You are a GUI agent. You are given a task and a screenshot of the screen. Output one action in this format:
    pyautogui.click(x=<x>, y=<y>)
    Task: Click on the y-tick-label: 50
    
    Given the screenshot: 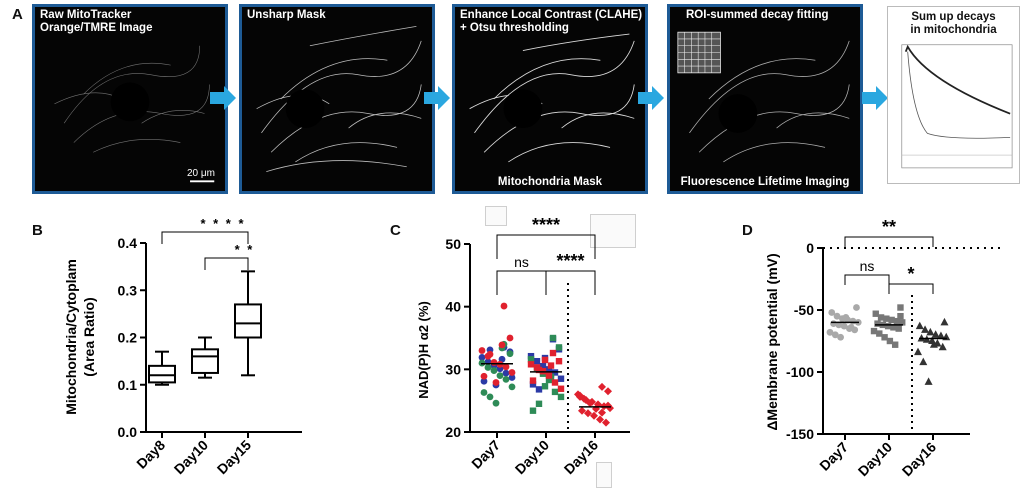 What is the action you would take?
    pyautogui.click(x=453, y=244)
    